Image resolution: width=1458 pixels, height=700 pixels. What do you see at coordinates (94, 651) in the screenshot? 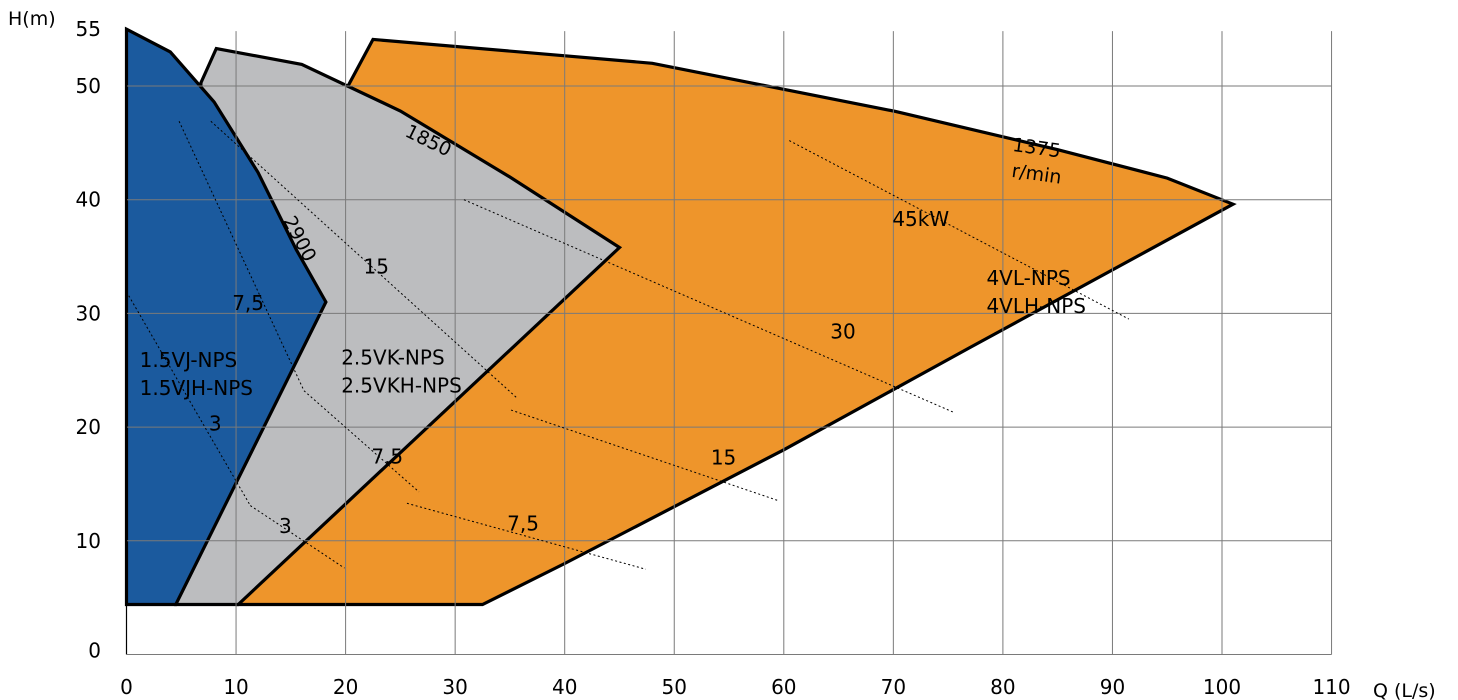
I see `y-tick-label: 0` at bounding box center [94, 651].